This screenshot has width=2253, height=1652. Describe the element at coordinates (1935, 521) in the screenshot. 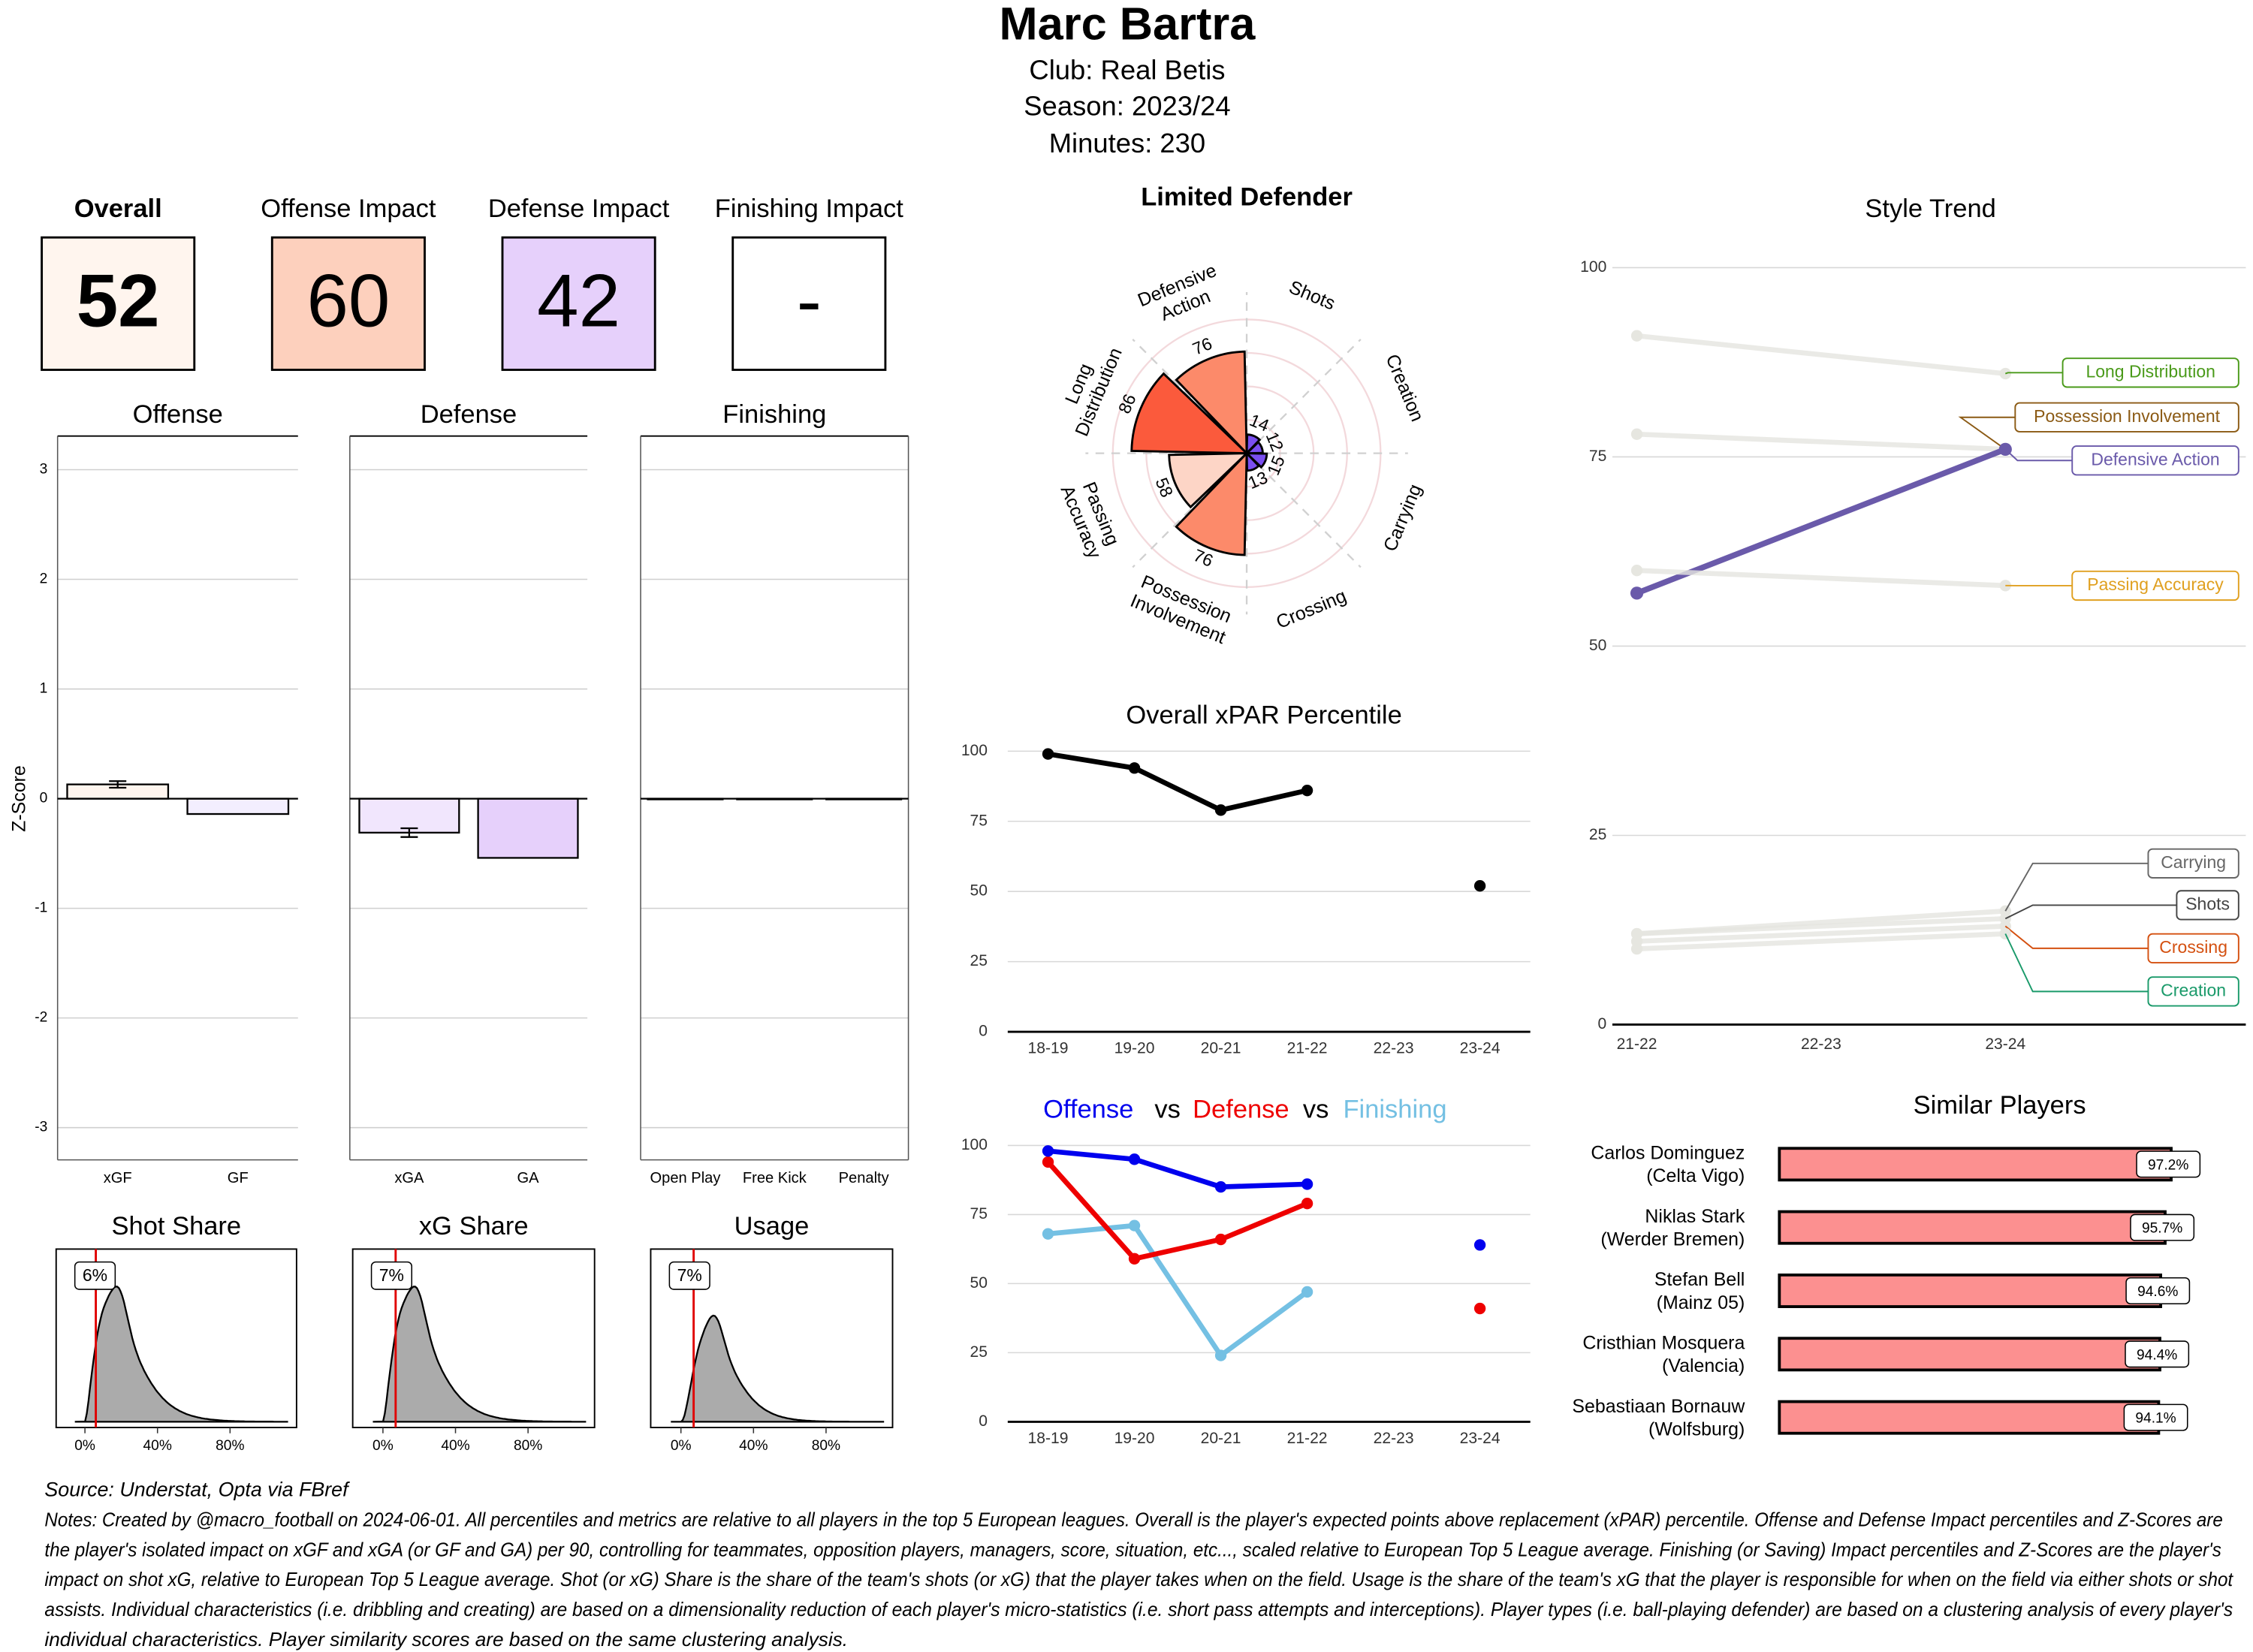

I see `style-series: Defensive Action` at that location.